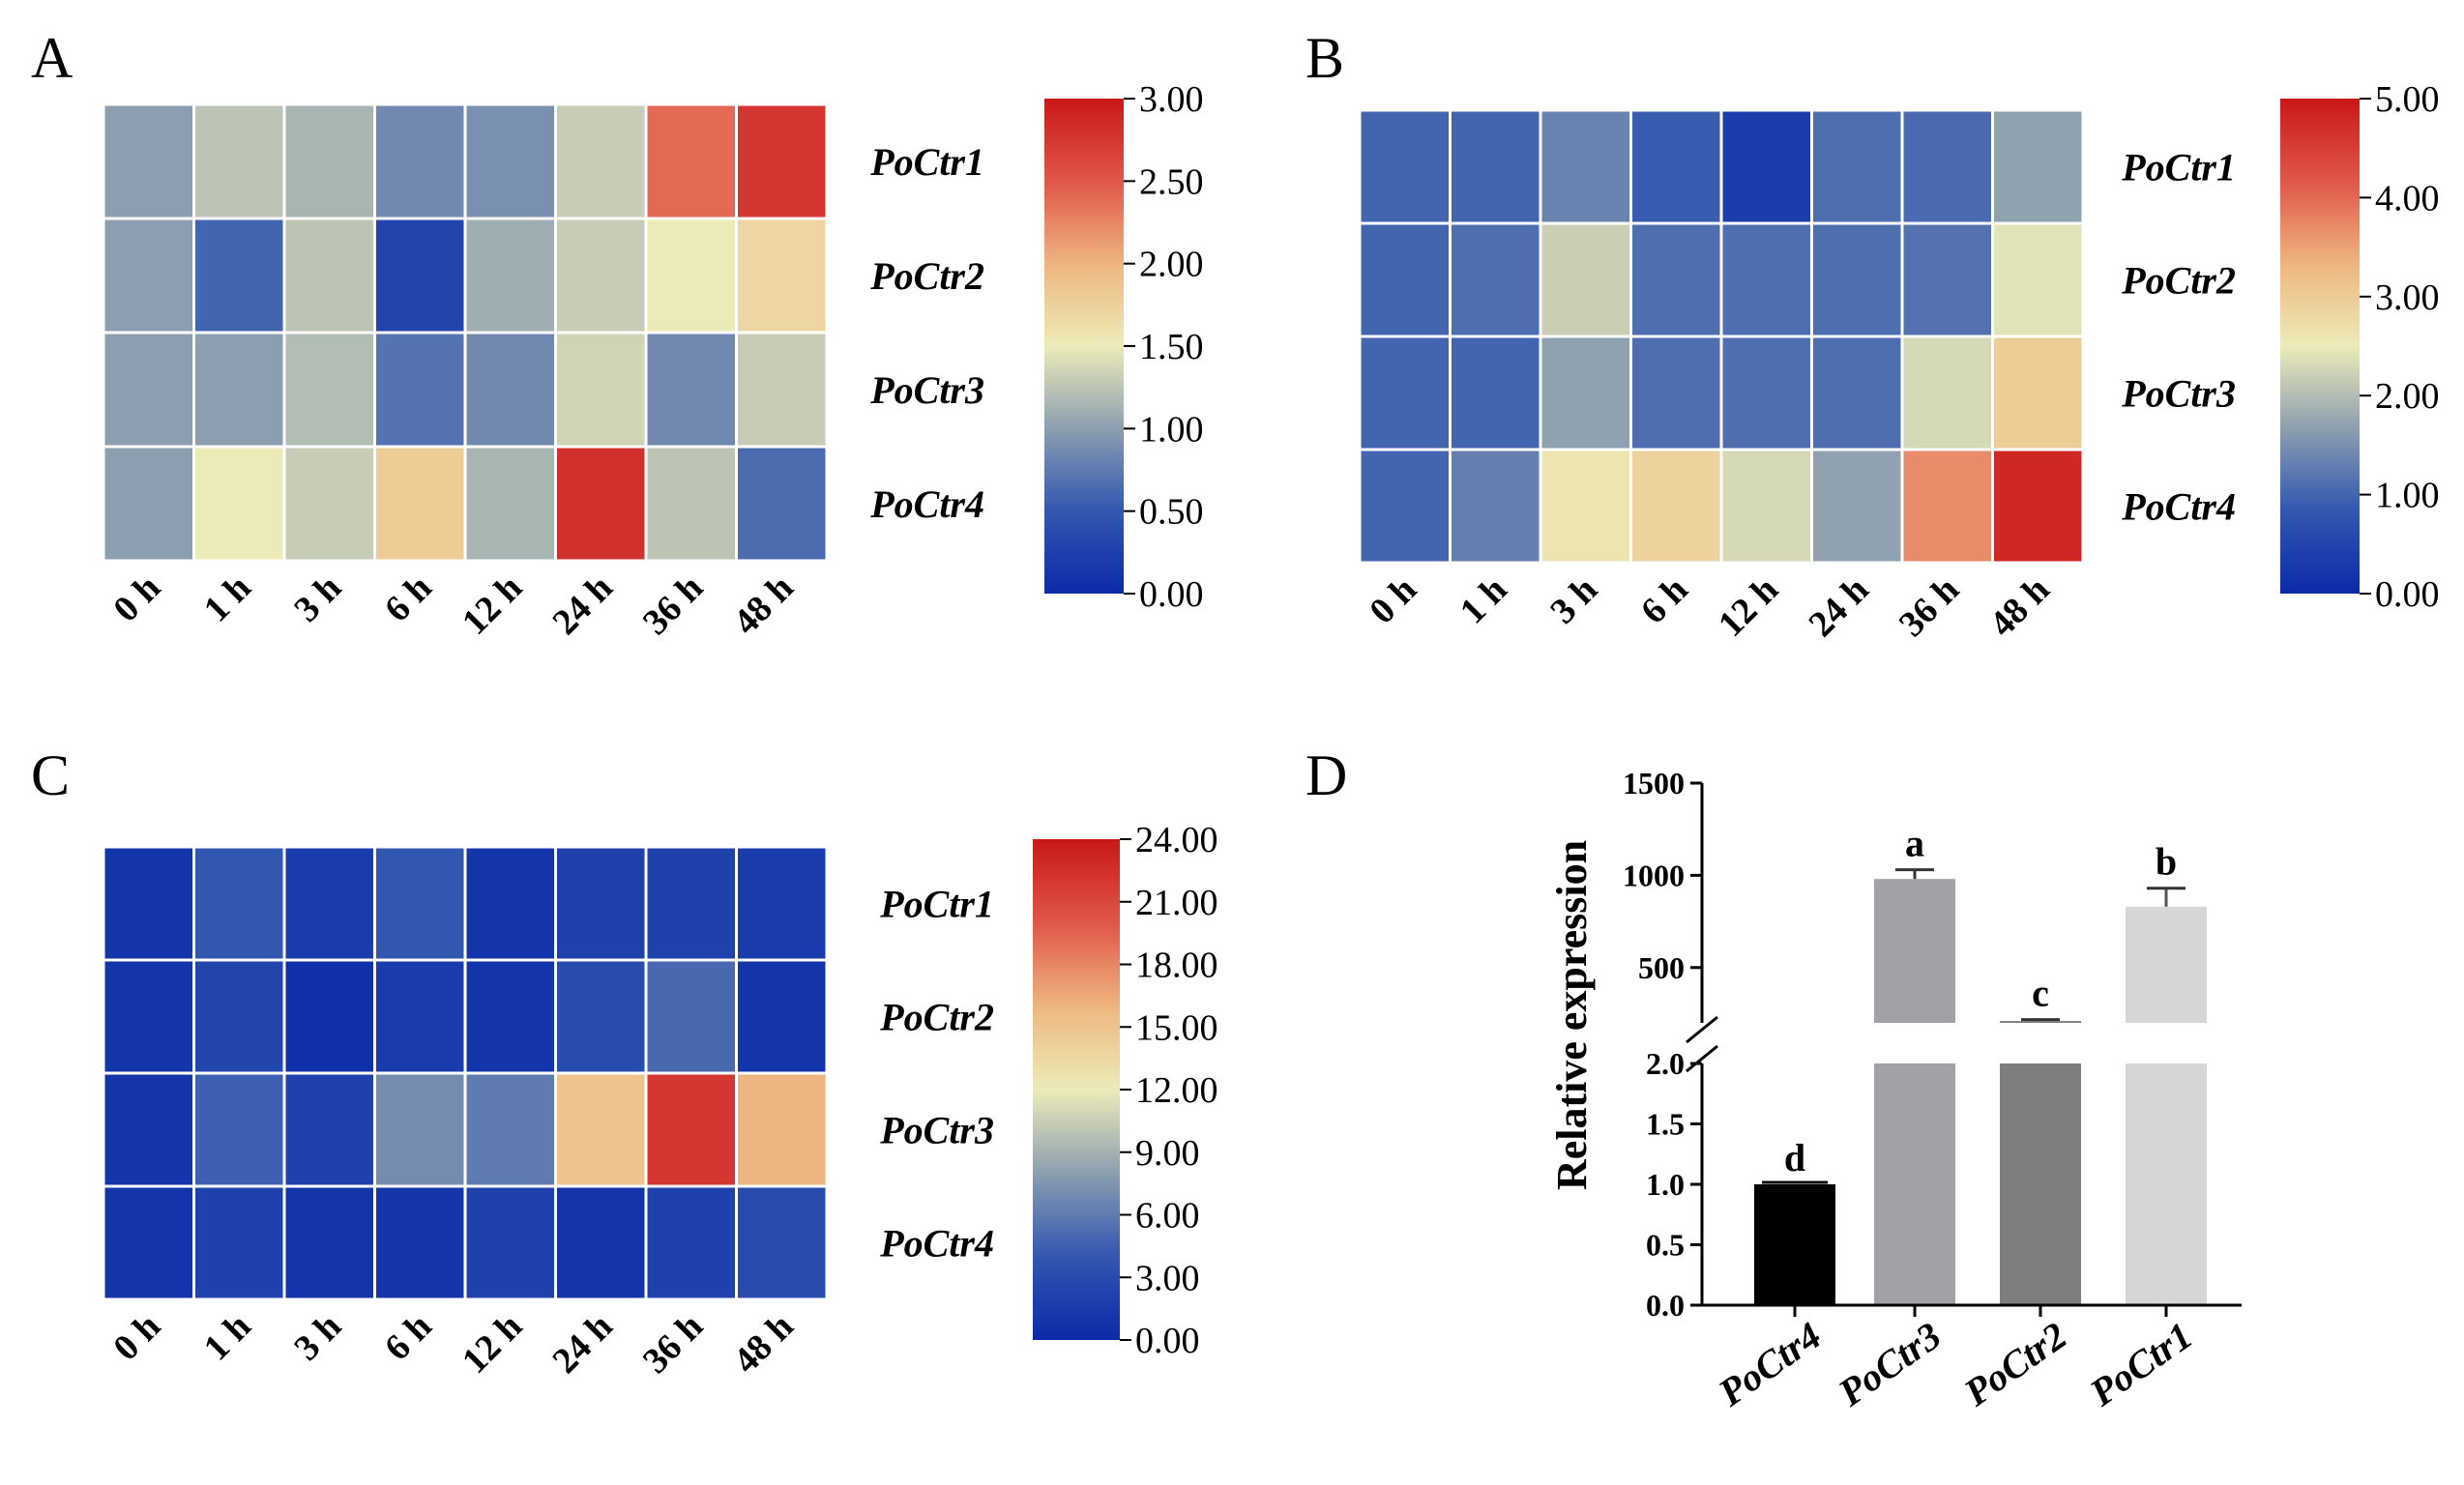  I want to click on panel-a-color-legend: 3.00 2.50 2.00 1.50 1.00 0.50 0.00, so click(1124, 347).